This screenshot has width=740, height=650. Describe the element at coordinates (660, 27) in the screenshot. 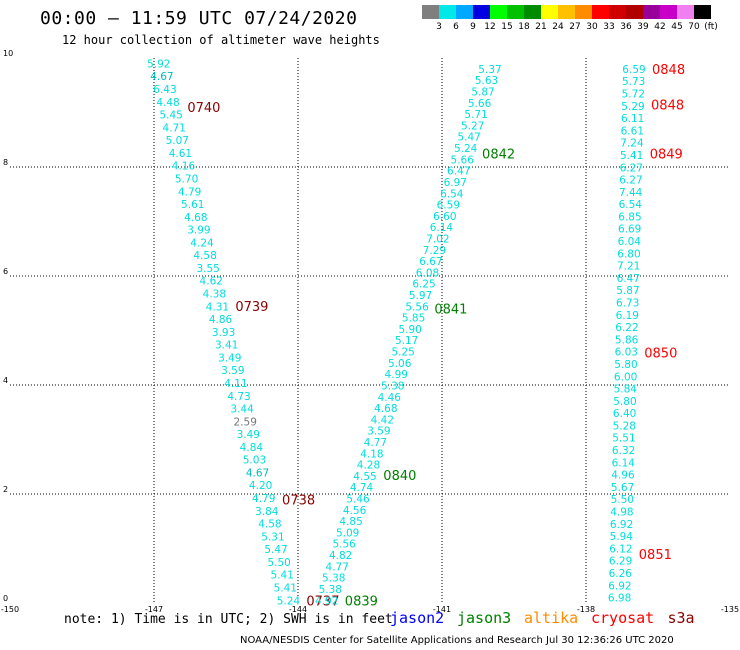

I see `color-scale-label: 42` at that location.